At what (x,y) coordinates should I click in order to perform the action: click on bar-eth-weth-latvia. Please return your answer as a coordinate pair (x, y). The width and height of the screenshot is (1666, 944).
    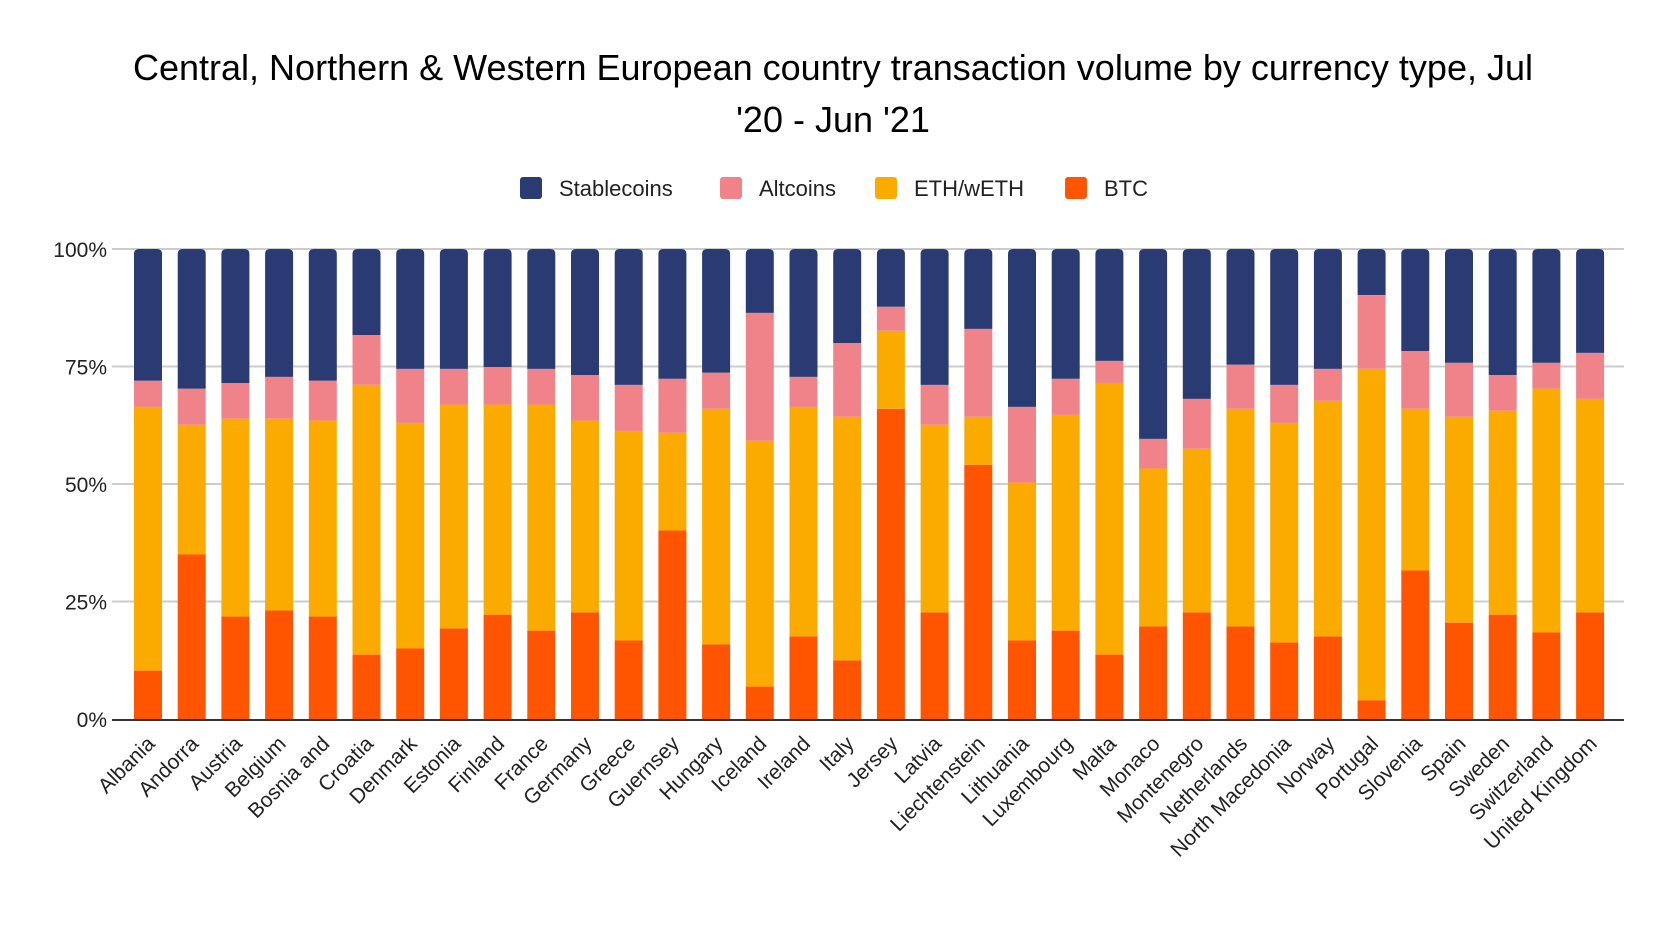
    Looking at the image, I should click on (934, 518).